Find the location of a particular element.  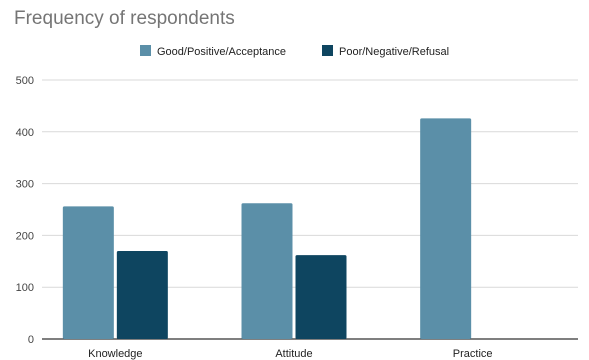

x-tick-label: Attitude is located at coordinates (293, 354).